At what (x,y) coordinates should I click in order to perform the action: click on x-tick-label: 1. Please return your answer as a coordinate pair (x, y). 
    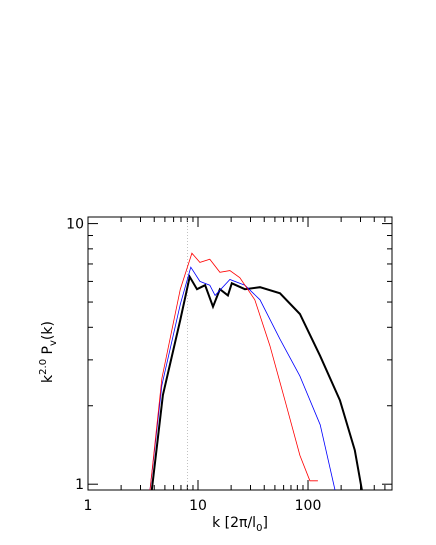
    Looking at the image, I should click on (88, 506).